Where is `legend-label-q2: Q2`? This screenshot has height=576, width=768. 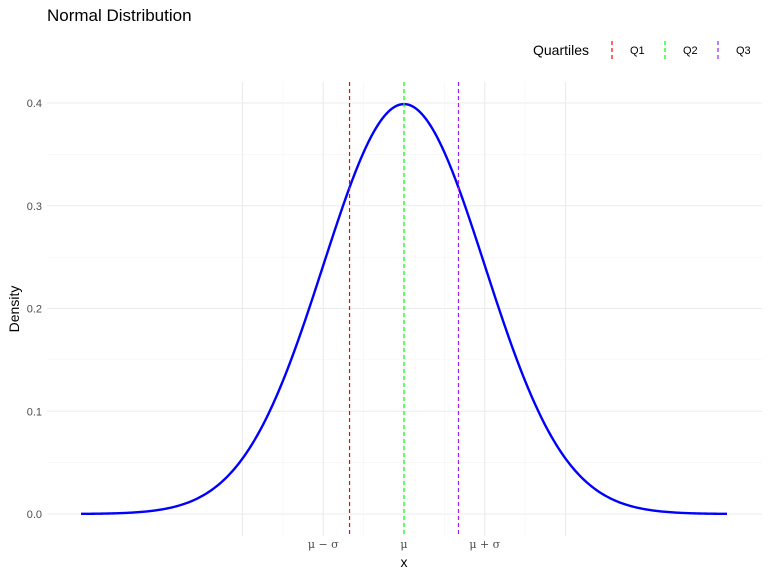 legend-label-q2: Q2 is located at coordinates (690, 51).